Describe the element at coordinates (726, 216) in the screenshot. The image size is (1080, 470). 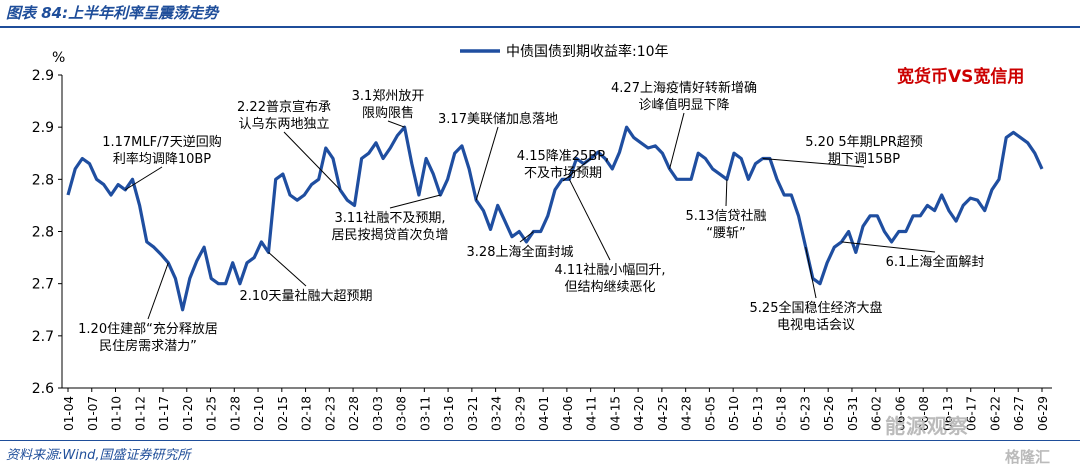
I see `annotation-line: 5.13信贷社融` at that location.